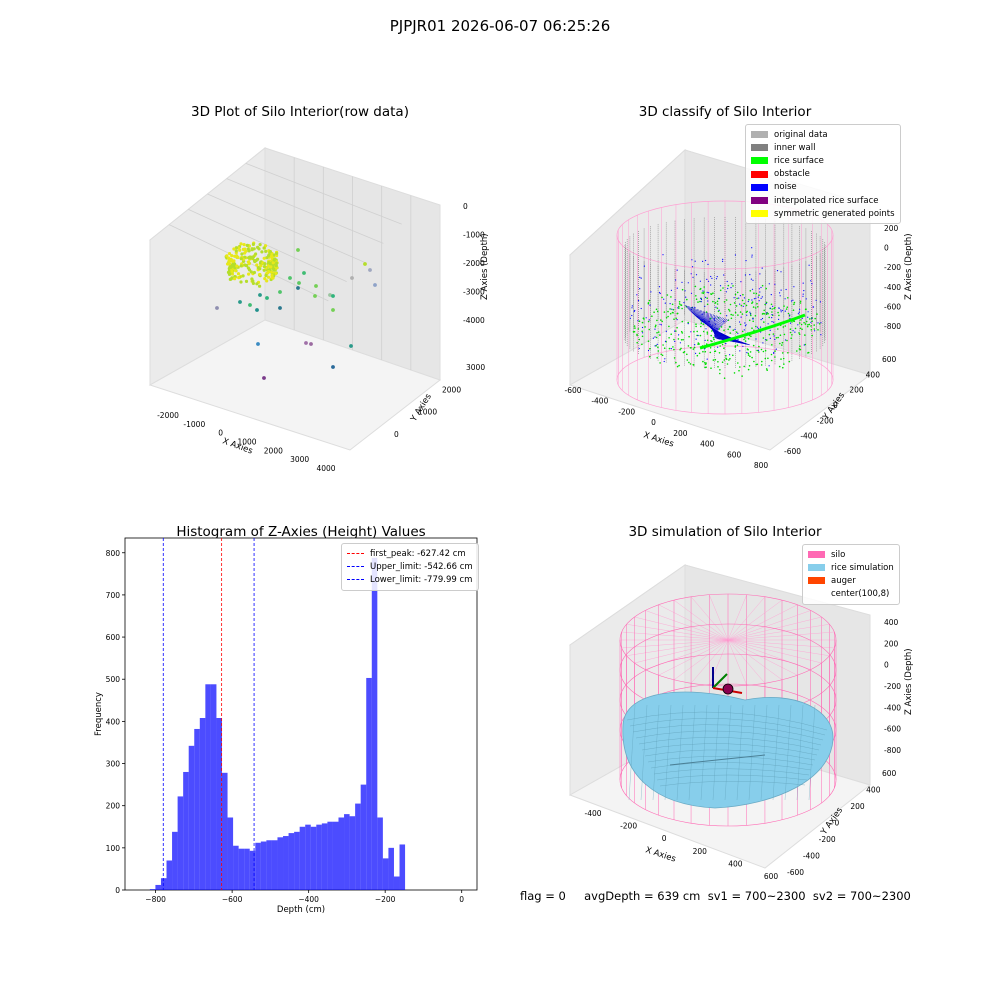 The height and width of the screenshot is (1000, 1000). What do you see at coordinates (427, 412) in the screenshot?
I see `panel1-y-tick: 1000` at bounding box center [427, 412].